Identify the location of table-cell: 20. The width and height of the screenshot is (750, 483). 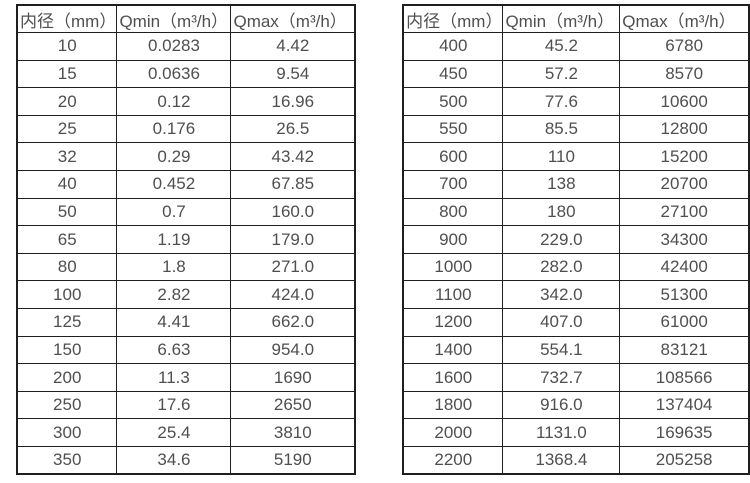
(67, 101).